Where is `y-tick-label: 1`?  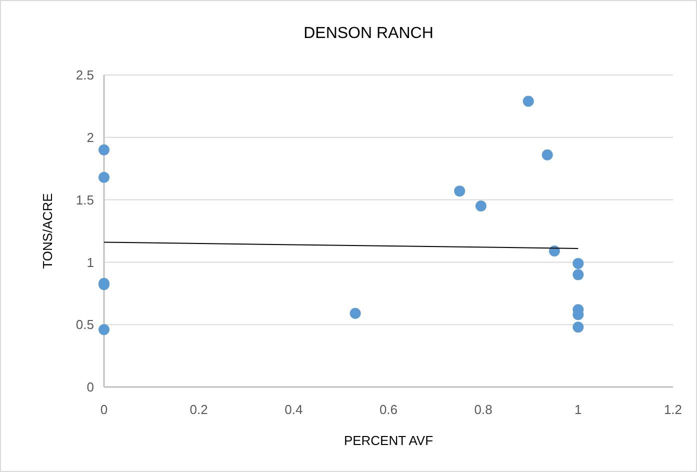 y-tick-label: 1 is located at coordinates (90, 262).